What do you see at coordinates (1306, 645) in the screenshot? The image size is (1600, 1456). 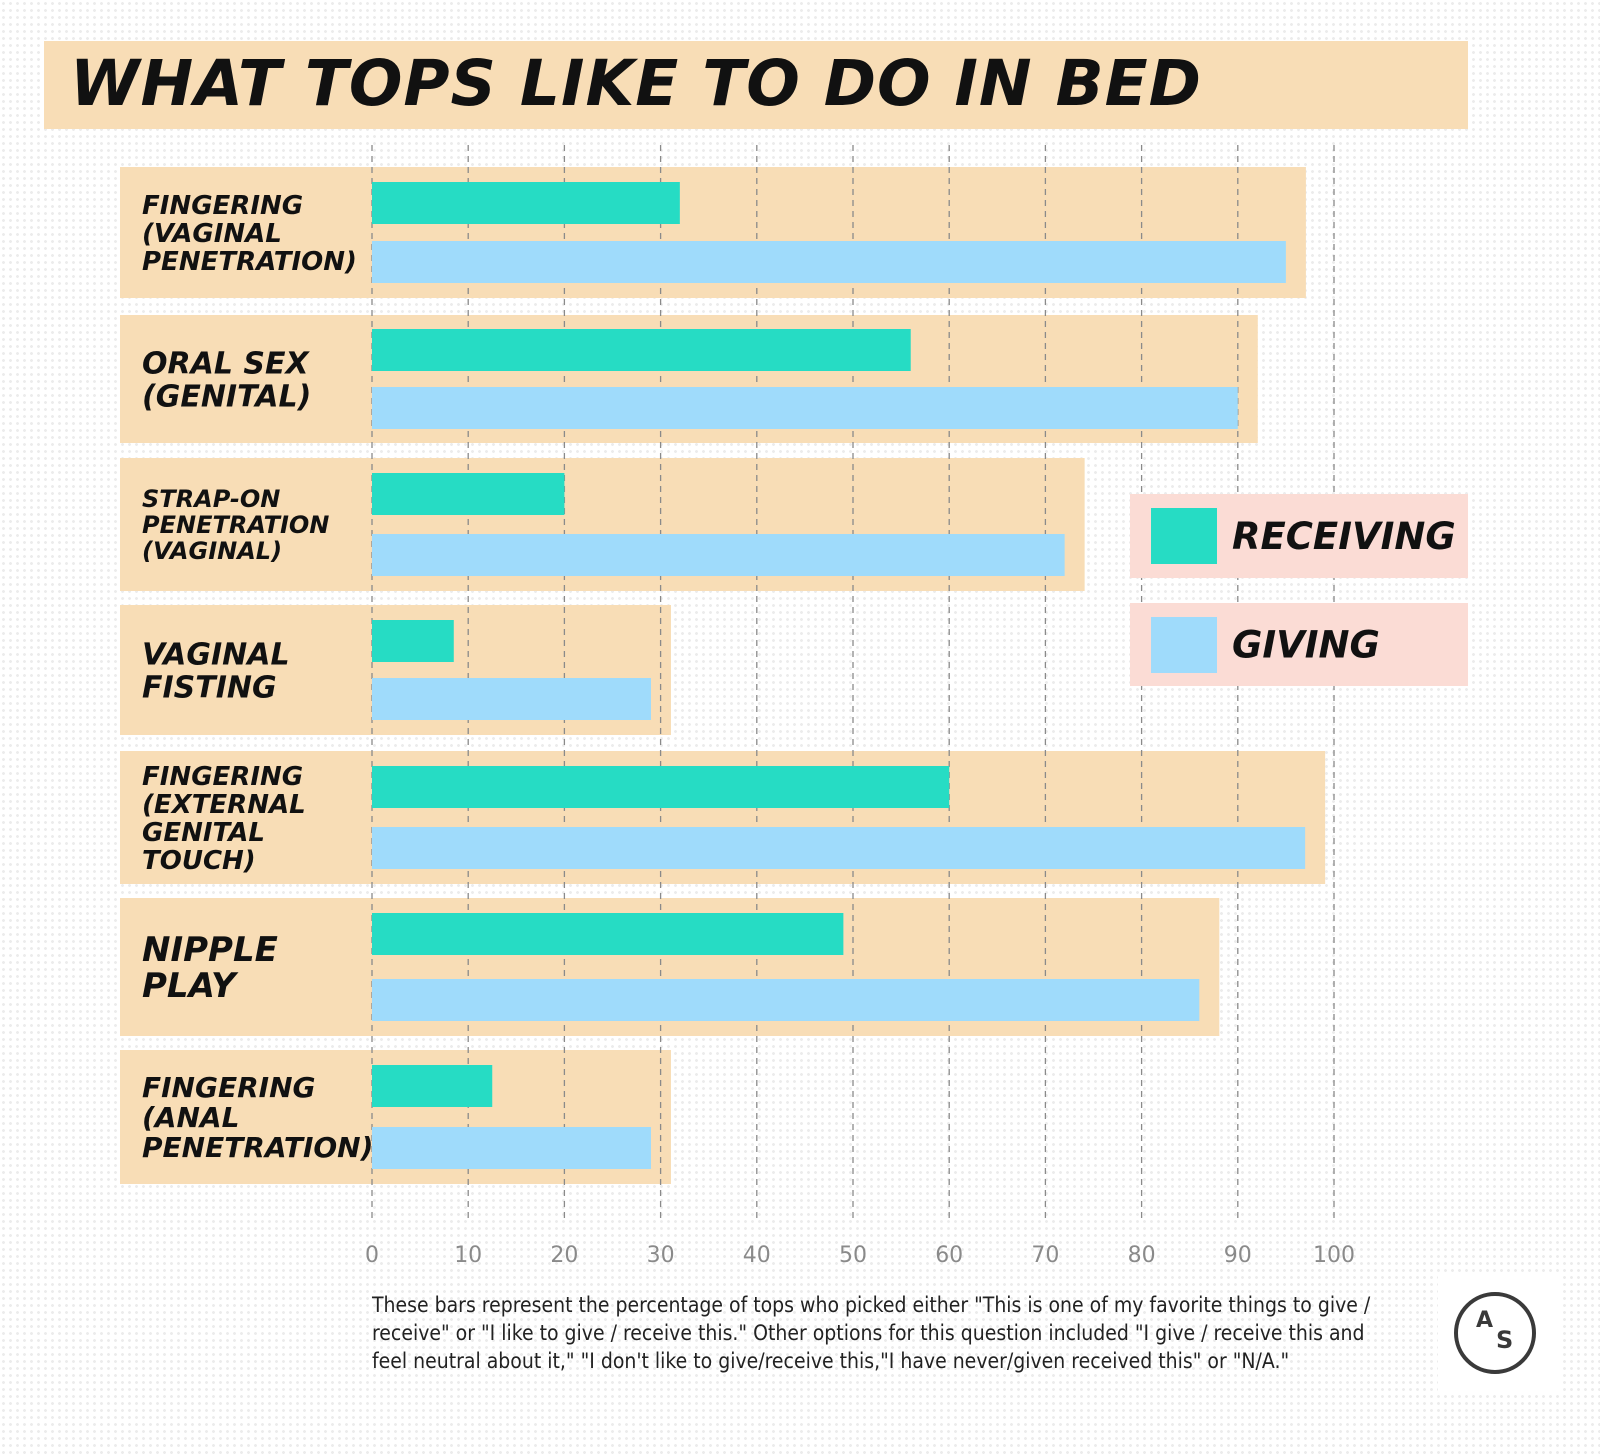 I see `legend-label: GIVING` at bounding box center [1306, 645].